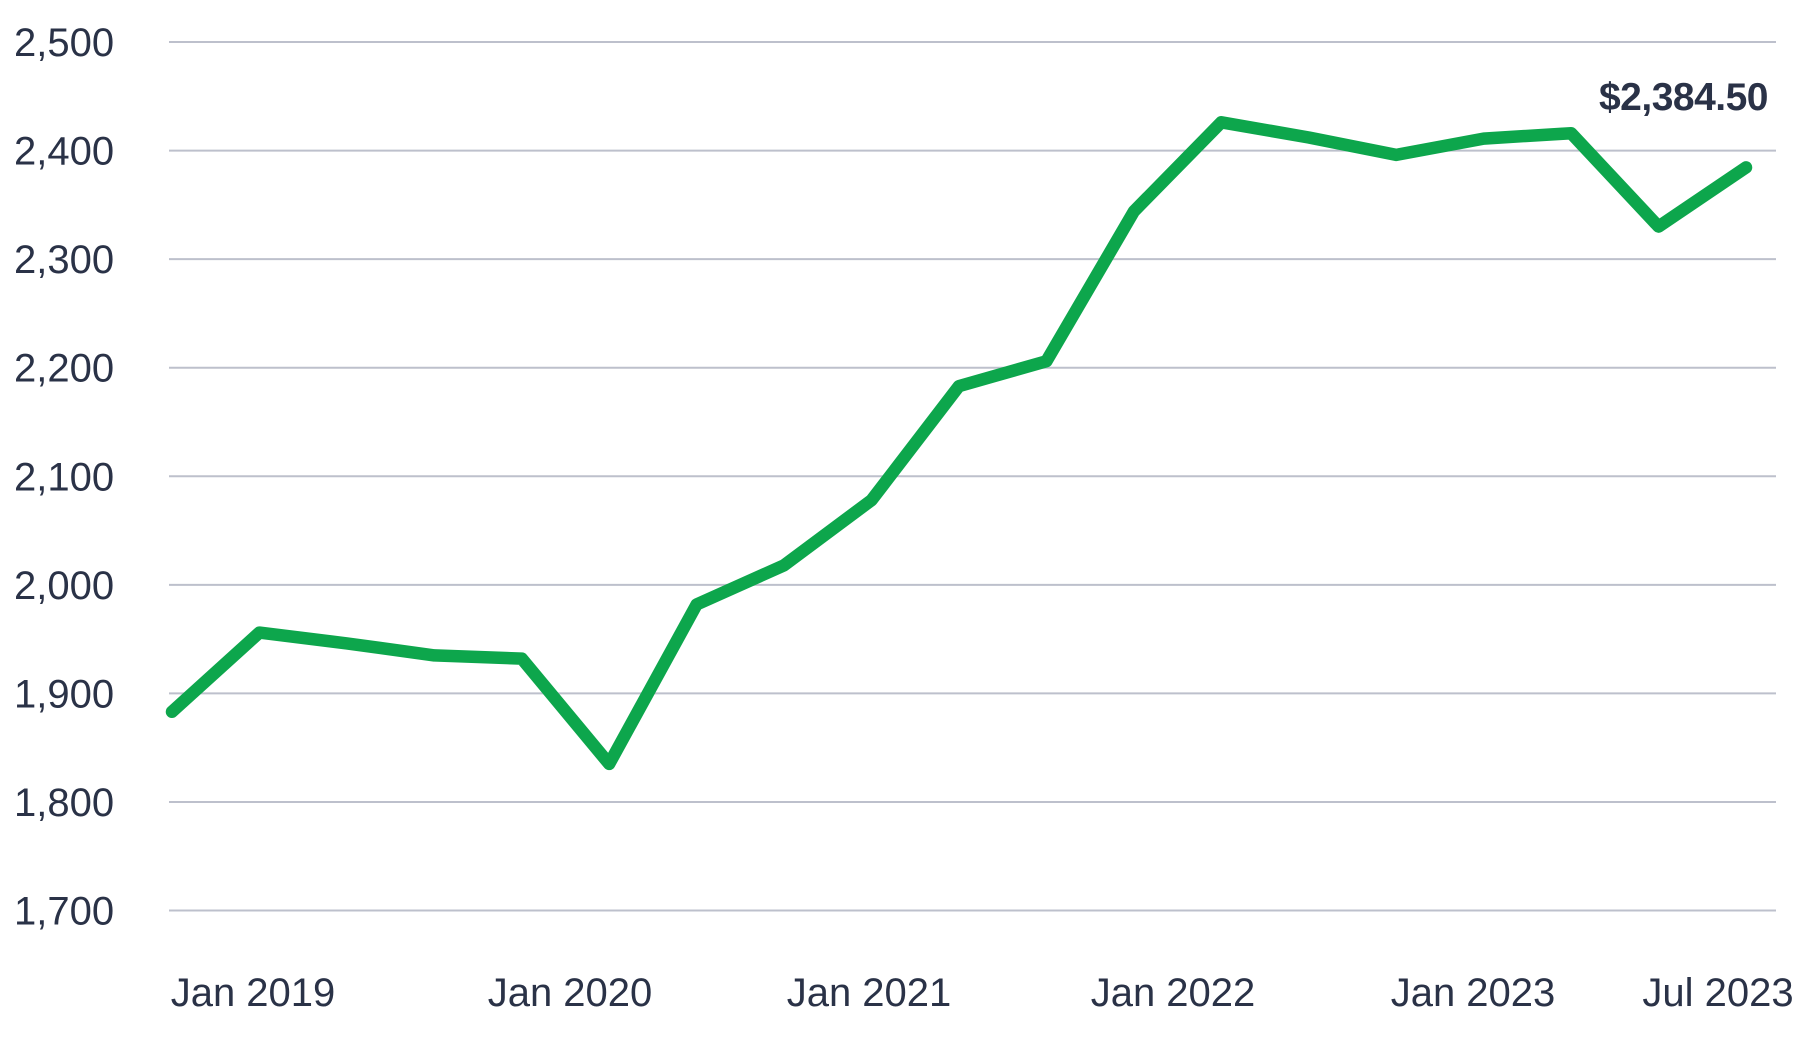 The image size is (1799, 1039). Describe the element at coordinates (64, 694) in the screenshot. I see `y-tick-label: 1,900` at that location.